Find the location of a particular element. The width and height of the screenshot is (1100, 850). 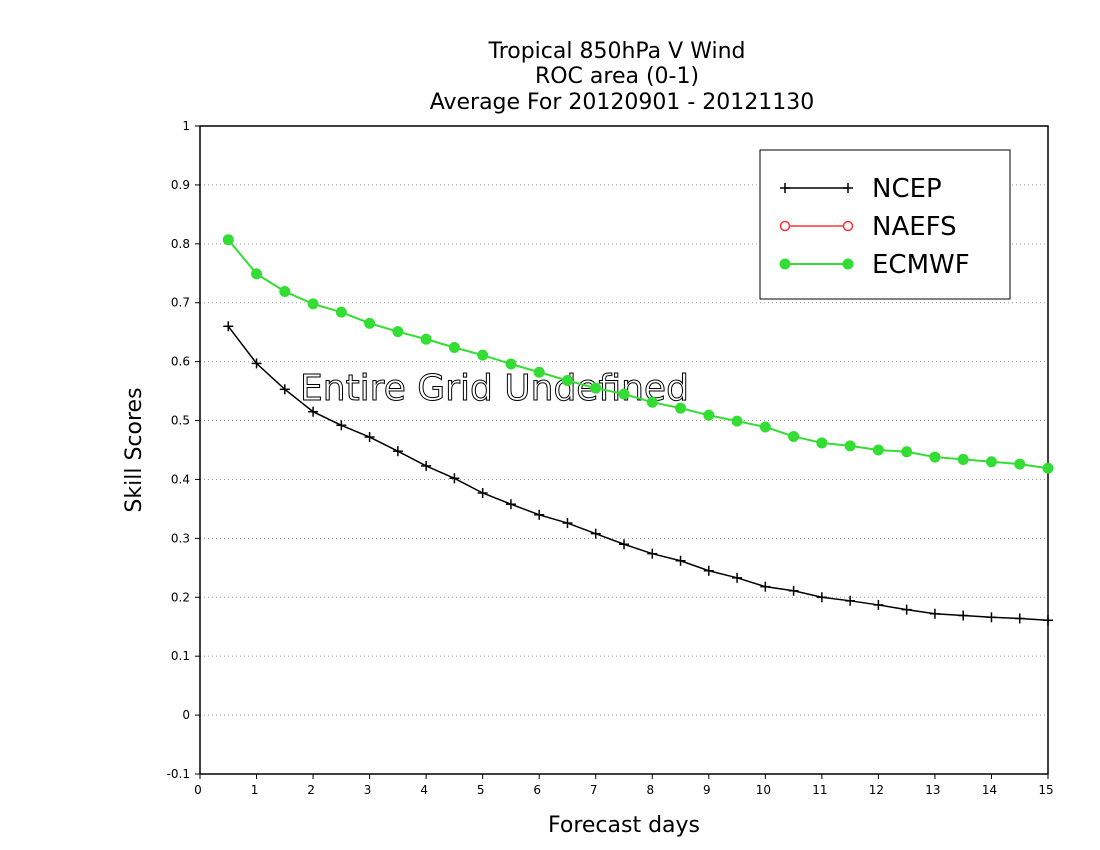

undefined-grid-annotation: Entire Grid Undefined is located at coordinates (494, 388).